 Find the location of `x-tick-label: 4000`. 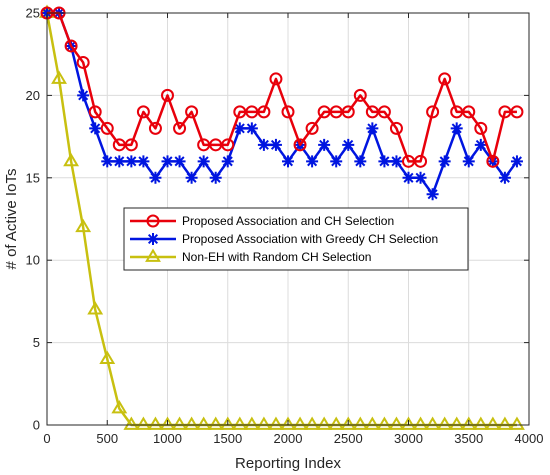

x-tick-label: 4000 is located at coordinates (529, 438).